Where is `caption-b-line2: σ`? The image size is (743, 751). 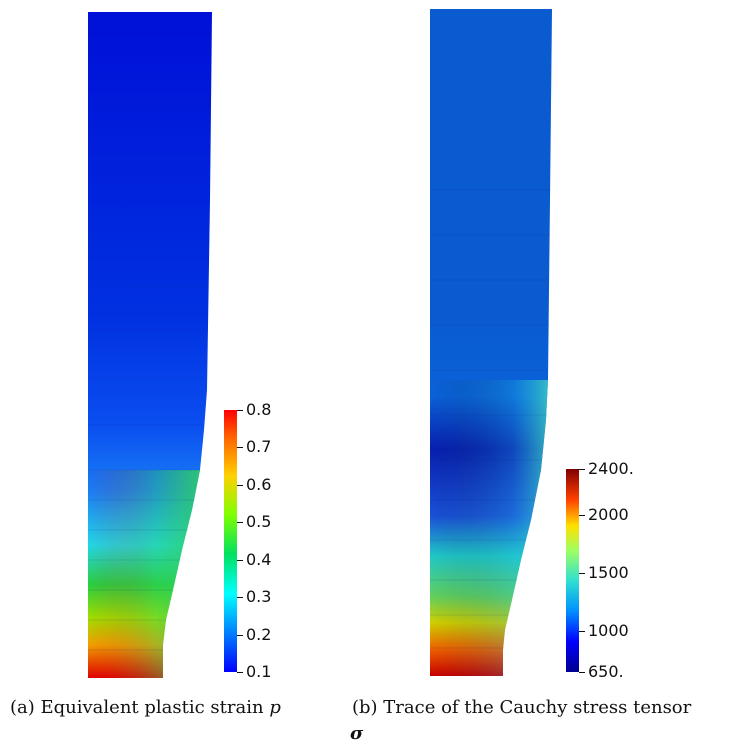
caption-b-line2: σ is located at coordinates (356, 734).